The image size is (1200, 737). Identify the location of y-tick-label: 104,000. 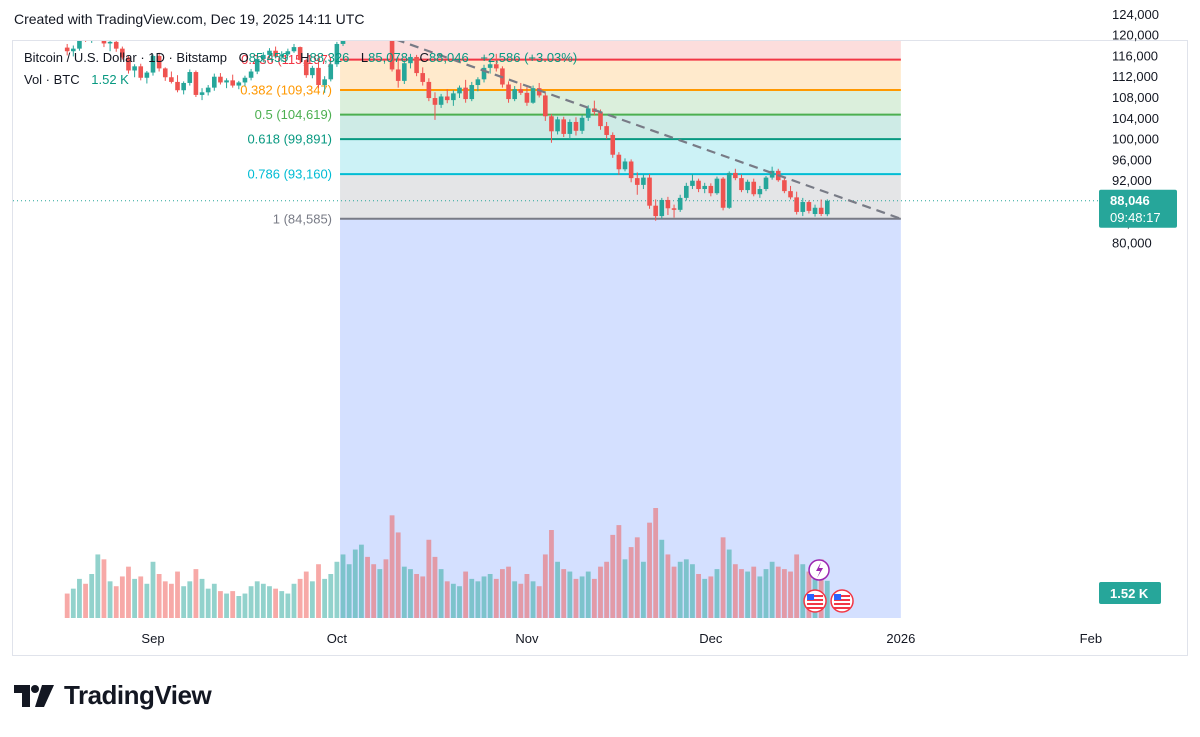
(1135, 118).